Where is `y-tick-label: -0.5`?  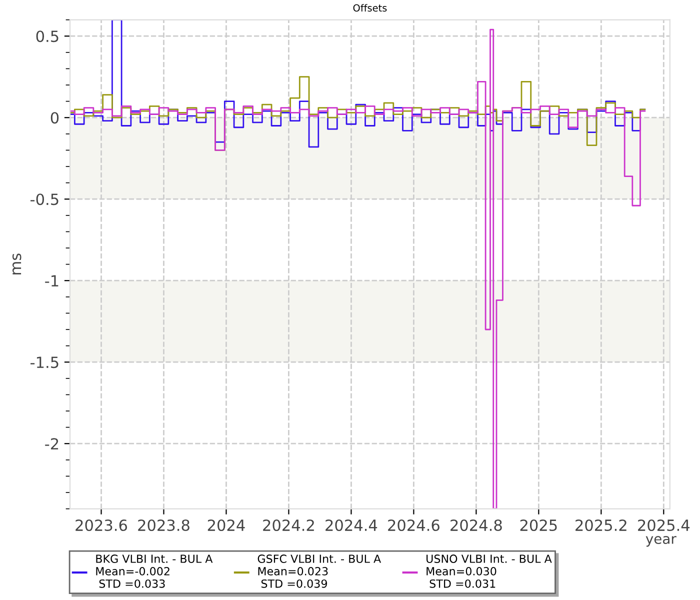
y-tick-label: -0.5 is located at coordinates (44, 200).